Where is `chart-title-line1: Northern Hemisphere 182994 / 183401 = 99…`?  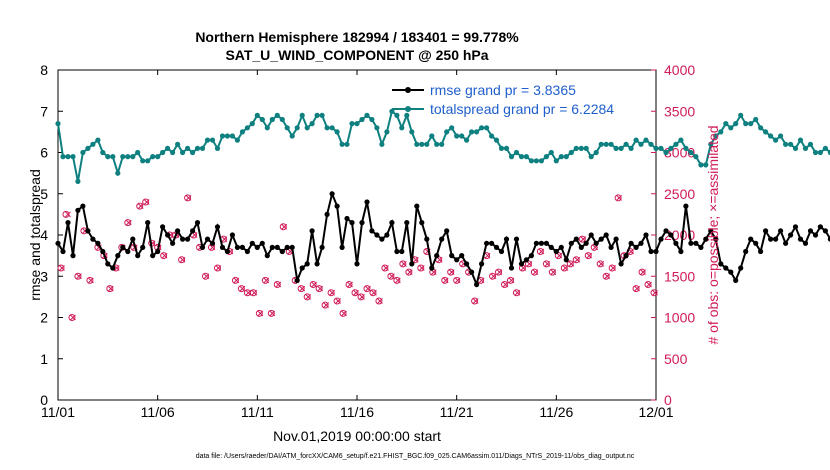 chart-title-line1: Northern Hemisphere 182994 / 183401 = 99… is located at coordinates (357, 37).